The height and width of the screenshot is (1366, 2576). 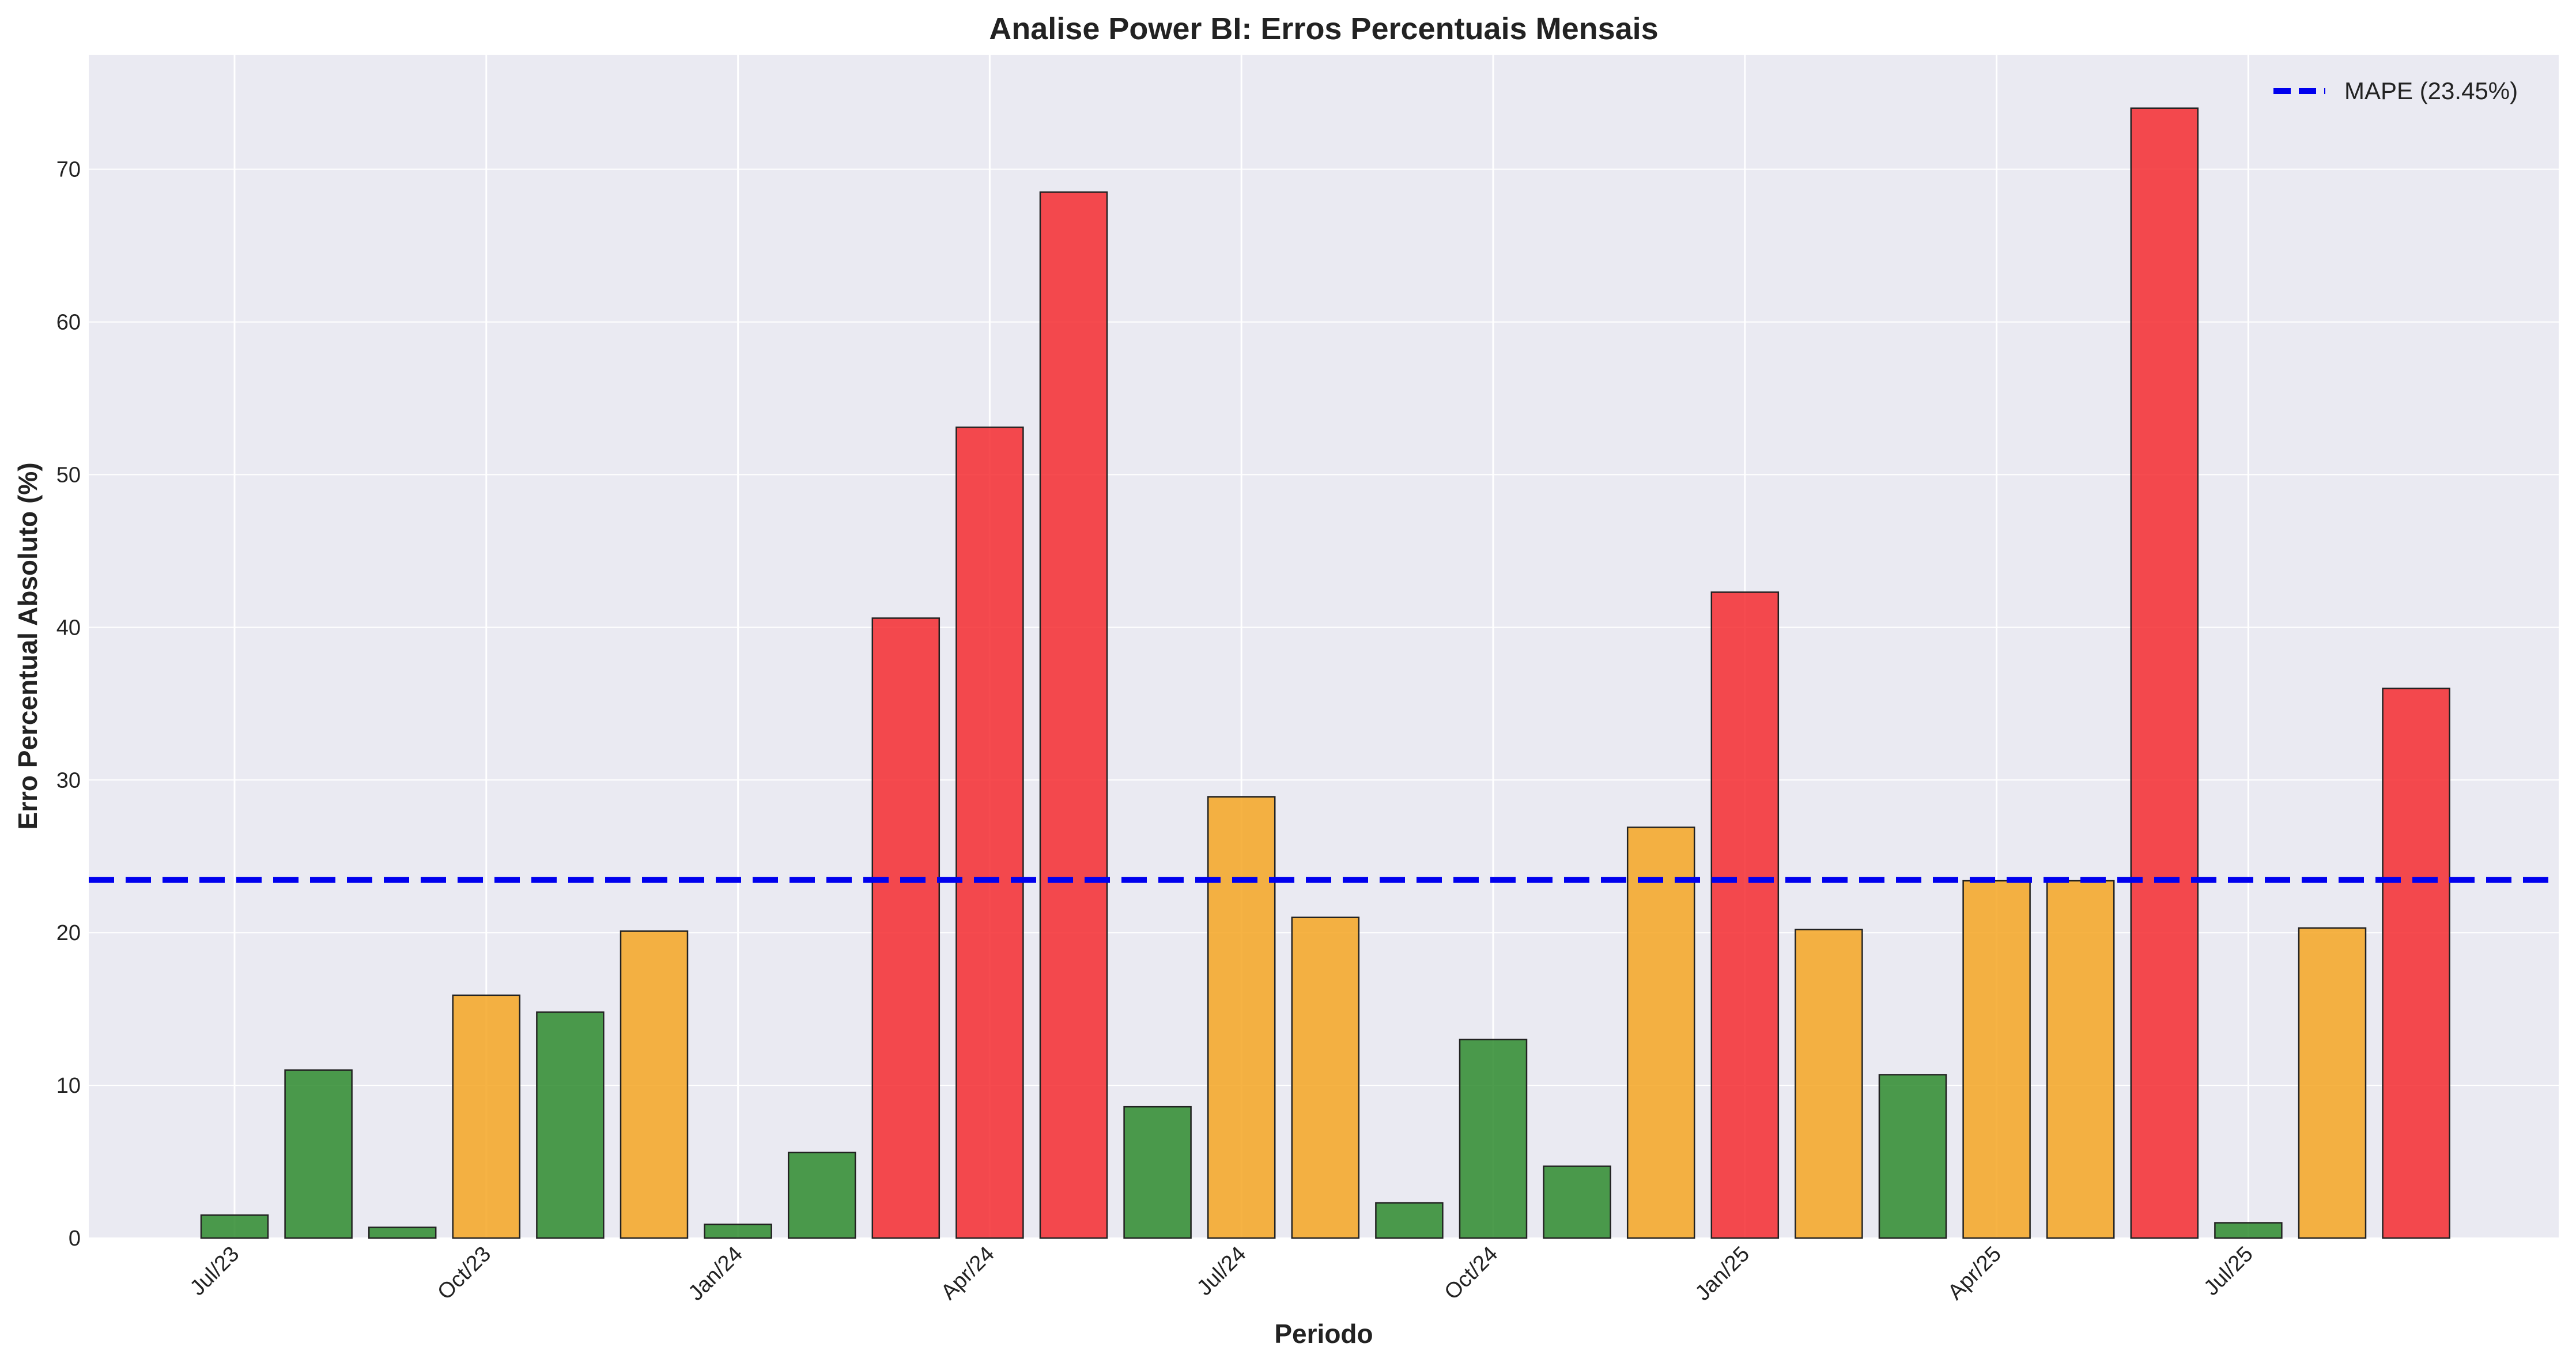 What do you see at coordinates (2228, 1271) in the screenshot?
I see `x-tick-label: Jul/25` at bounding box center [2228, 1271].